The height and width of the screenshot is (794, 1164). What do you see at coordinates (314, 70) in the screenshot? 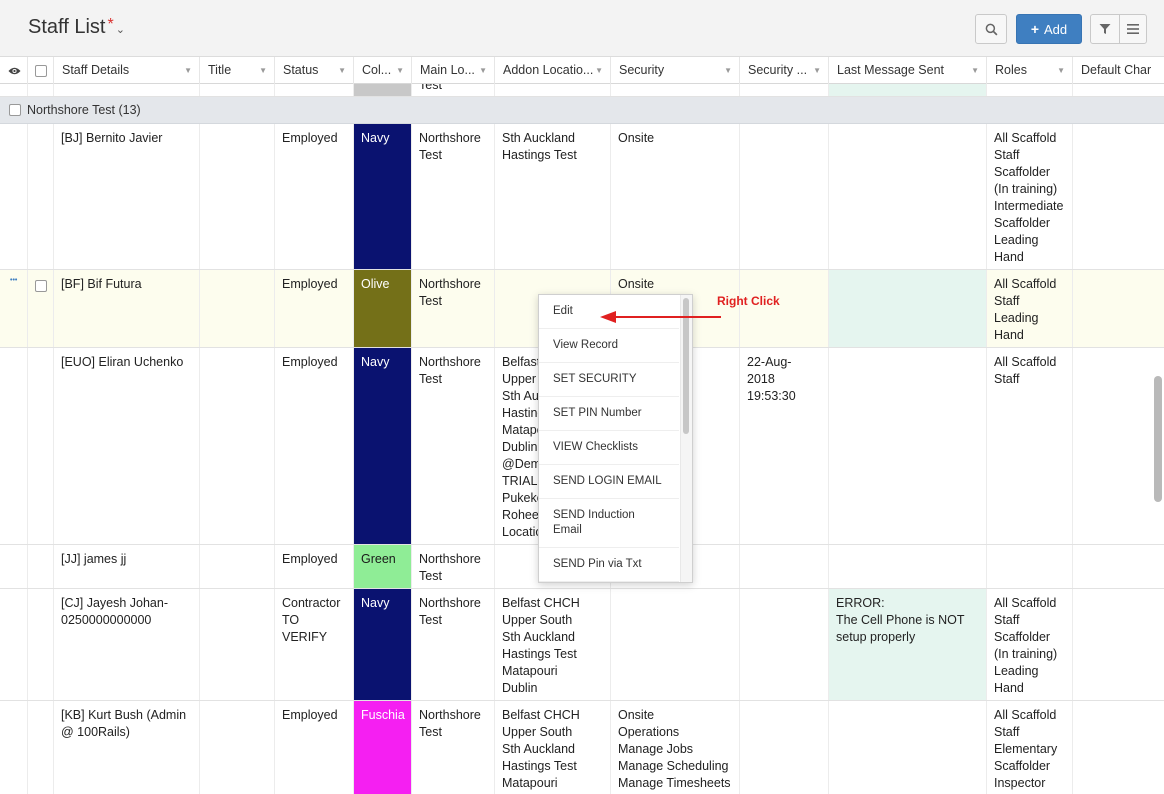
I see `column-status: Status ▼` at bounding box center [314, 70].